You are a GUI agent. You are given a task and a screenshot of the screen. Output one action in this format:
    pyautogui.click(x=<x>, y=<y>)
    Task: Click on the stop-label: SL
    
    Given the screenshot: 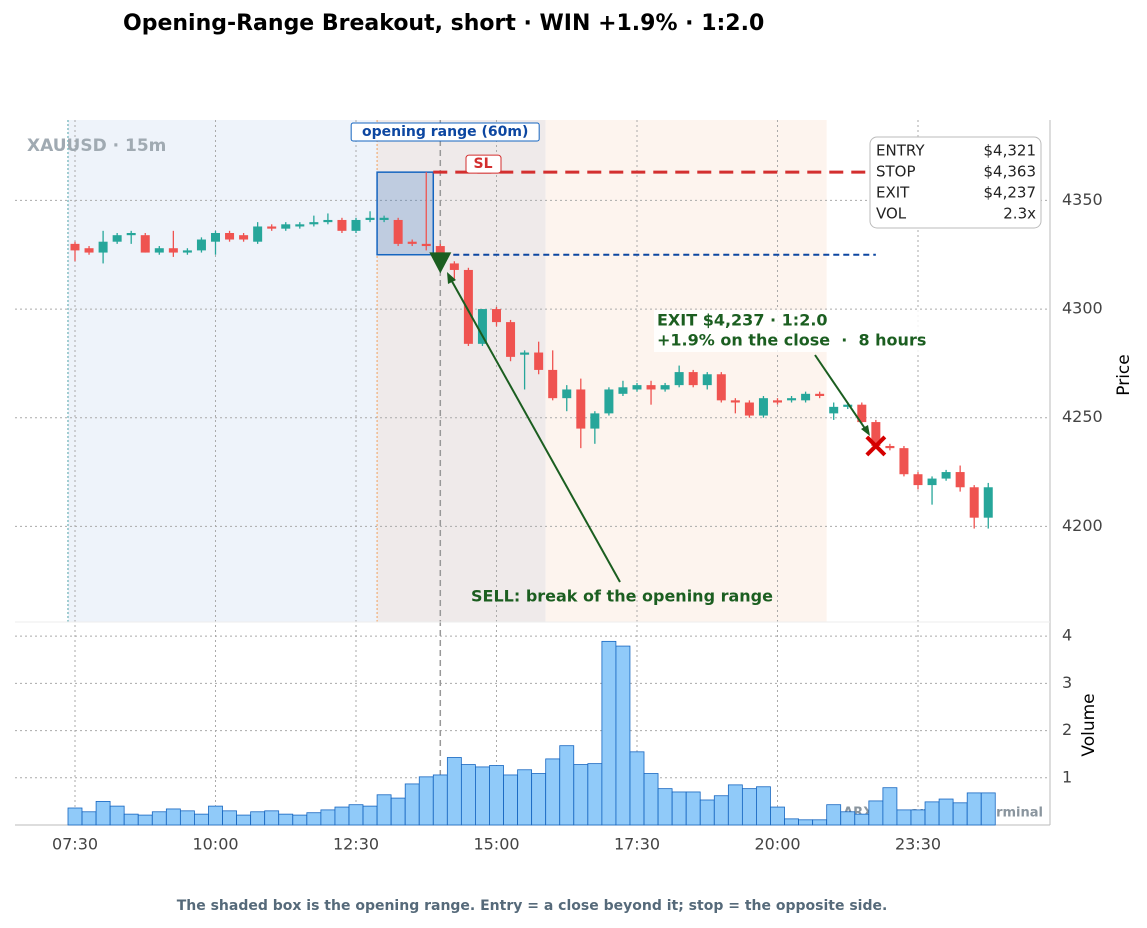 What is the action you would take?
    pyautogui.click(x=482, y=164)
    